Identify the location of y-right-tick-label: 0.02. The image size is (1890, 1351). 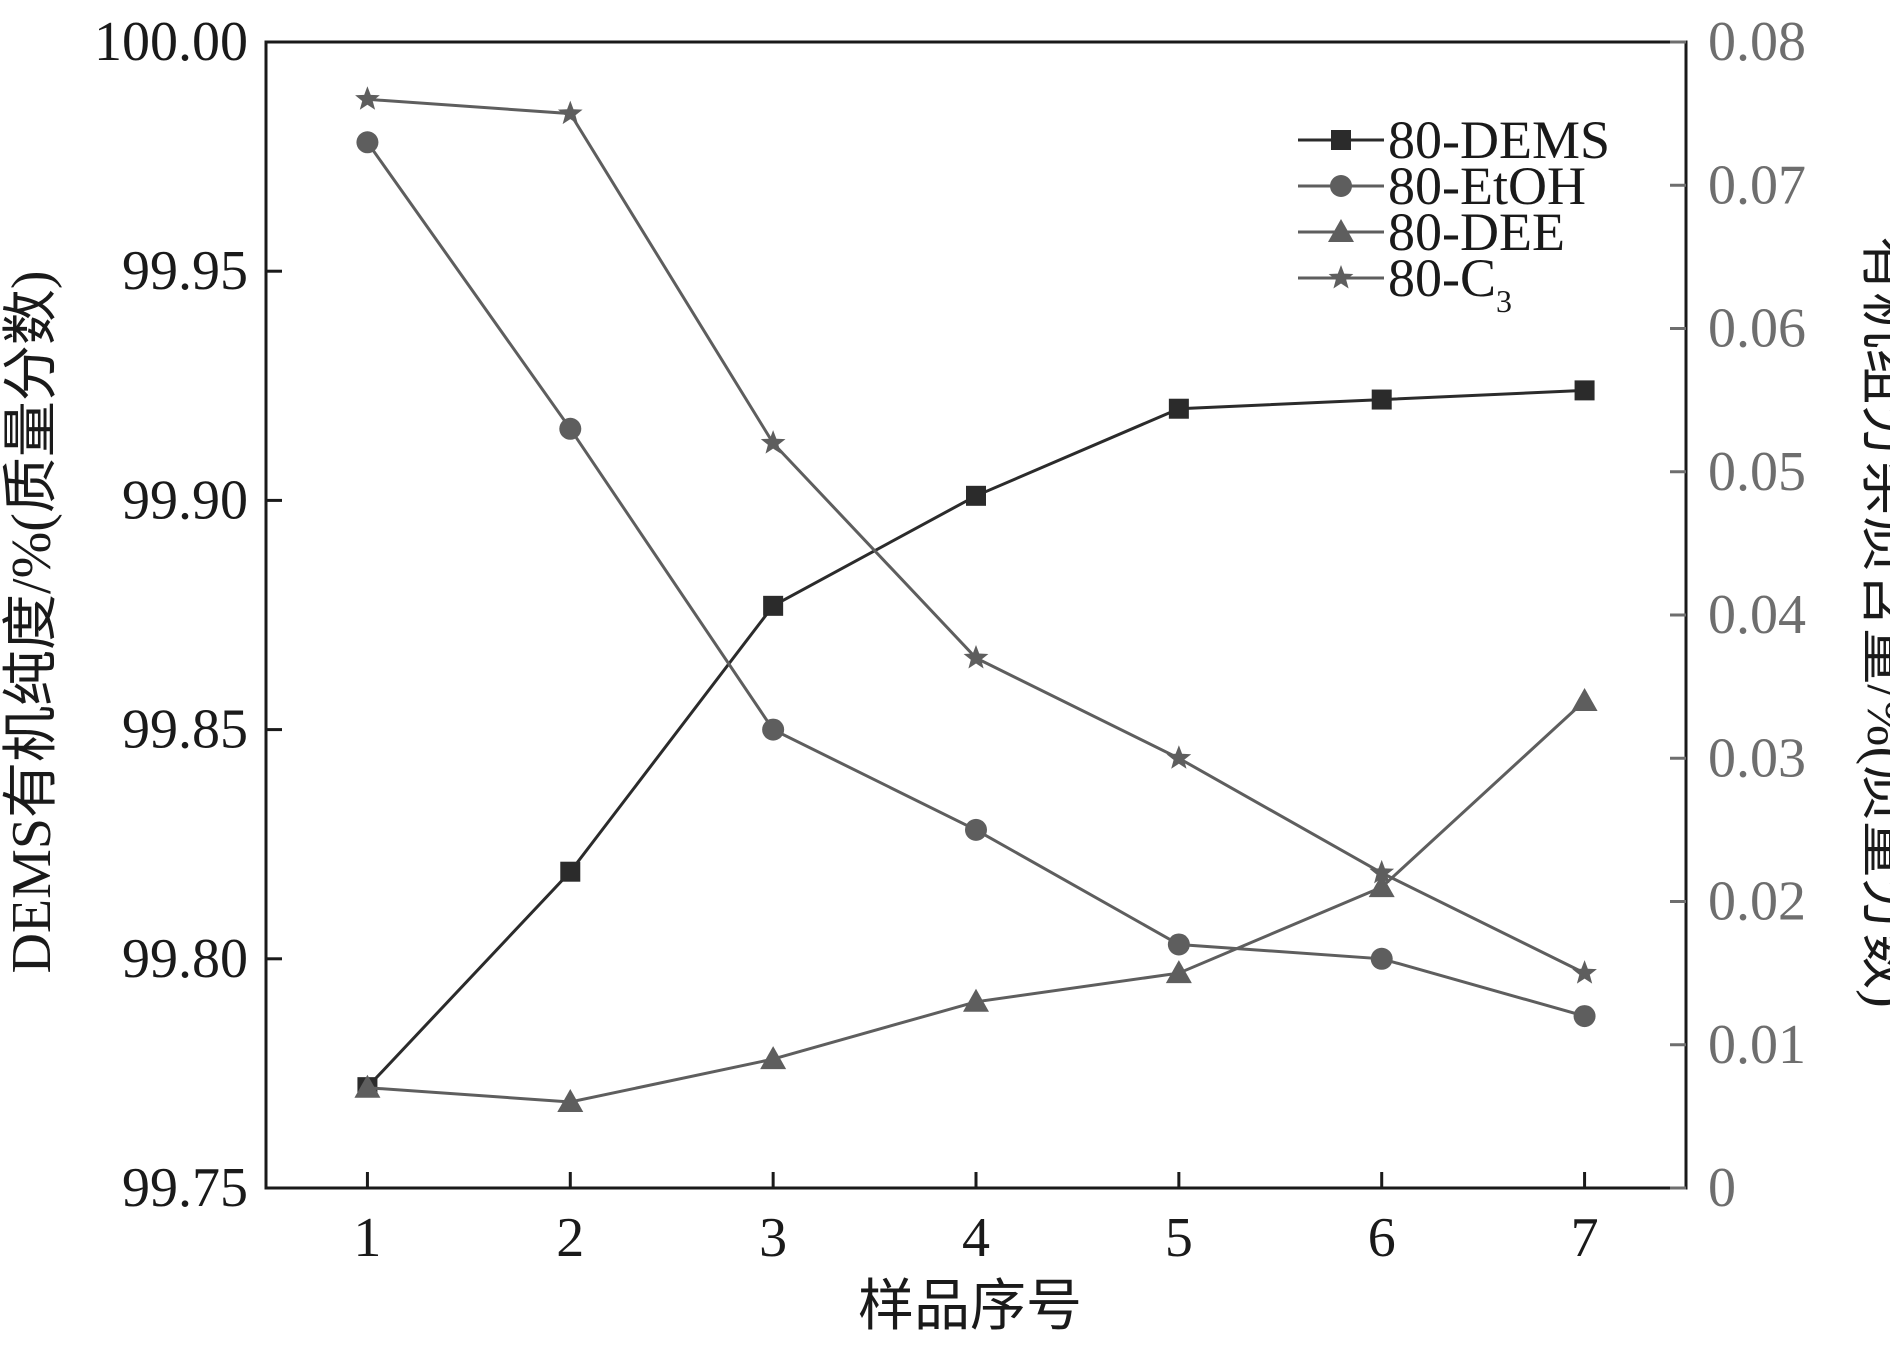
(1757, 902).